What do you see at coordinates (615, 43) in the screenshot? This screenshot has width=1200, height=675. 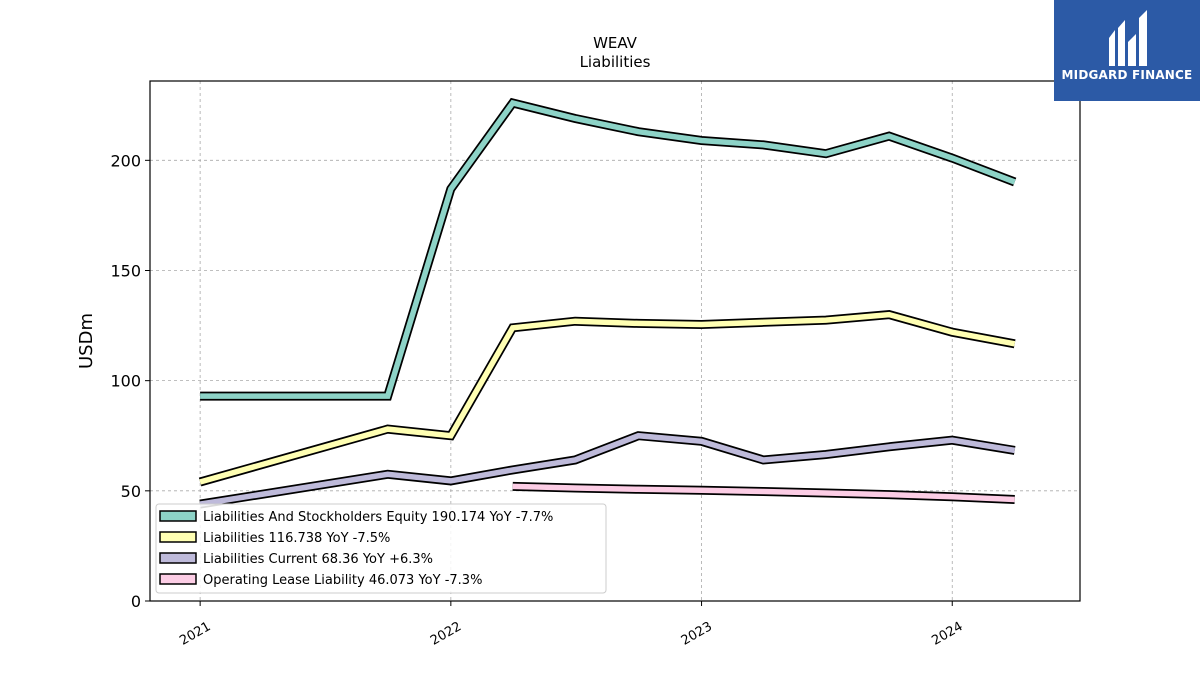 I see `chart-title: WEAV` at bounding box center [615, 43].